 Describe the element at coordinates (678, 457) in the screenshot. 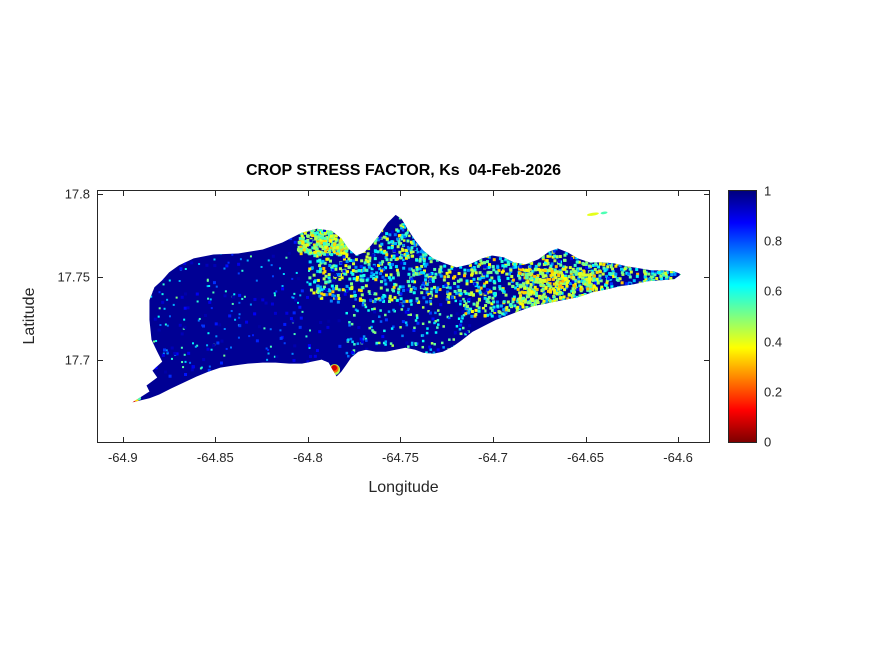

I see `x-tick-label: -64.6` at that location.